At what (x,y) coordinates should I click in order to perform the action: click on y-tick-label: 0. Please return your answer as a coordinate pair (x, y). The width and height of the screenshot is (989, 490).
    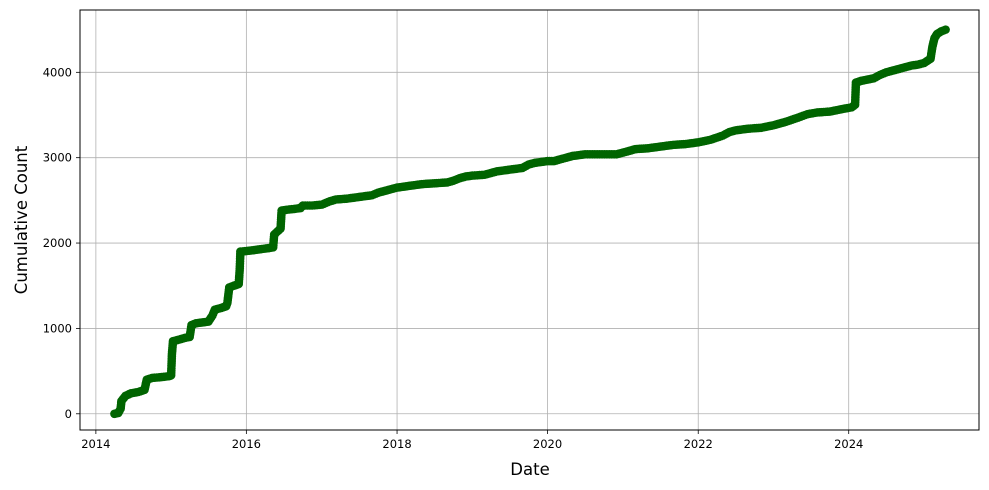
    Looking at the image, I should click on (68, 414).